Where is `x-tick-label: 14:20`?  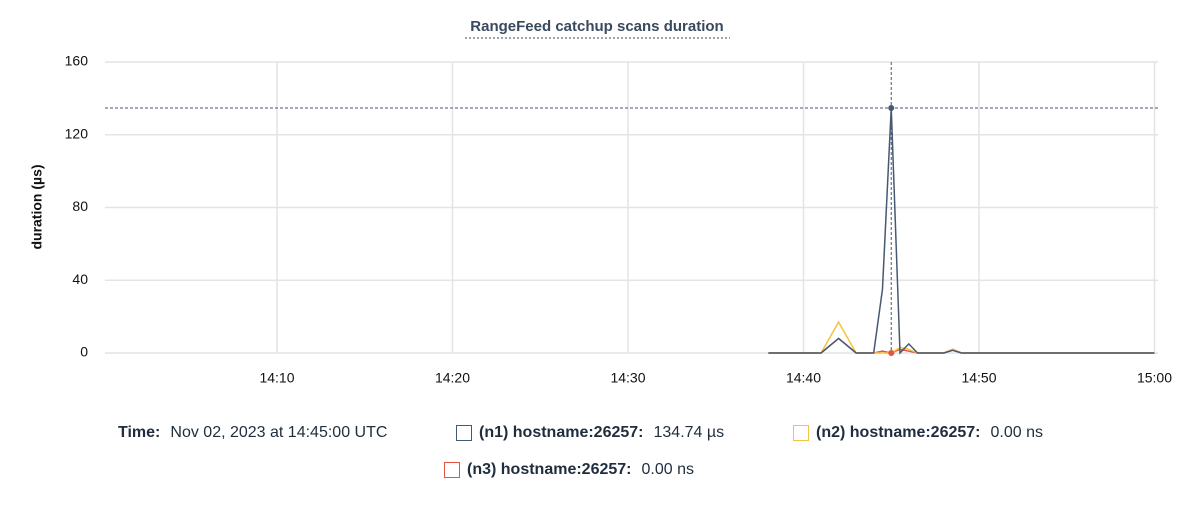 x-tick-label: 14:20 is located at coordinates (452, 378).